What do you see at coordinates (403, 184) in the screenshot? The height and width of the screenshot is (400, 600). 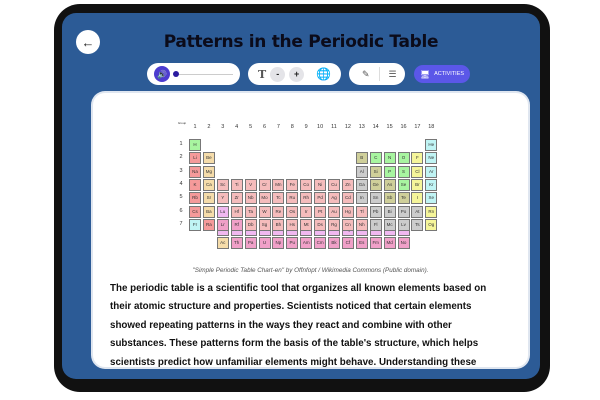 I see `element-cell: Se` at bounding box center [403, 184].